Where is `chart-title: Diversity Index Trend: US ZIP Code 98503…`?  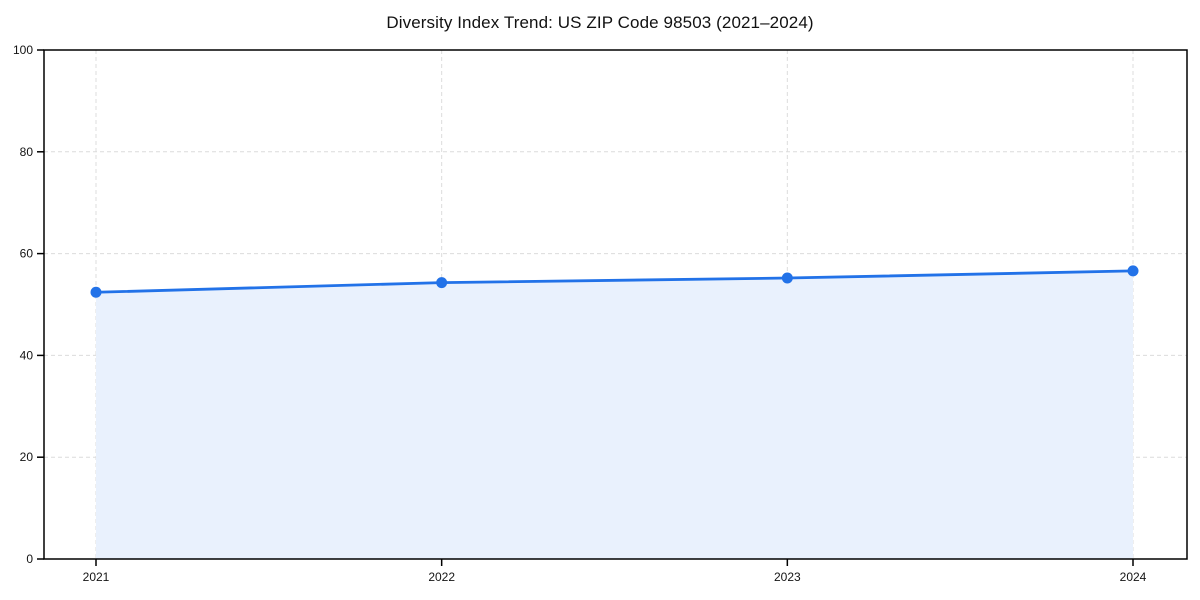 chart-title: Diversity Index Trend: US ZIP Code 98503… is located at coordinates (600, 22).